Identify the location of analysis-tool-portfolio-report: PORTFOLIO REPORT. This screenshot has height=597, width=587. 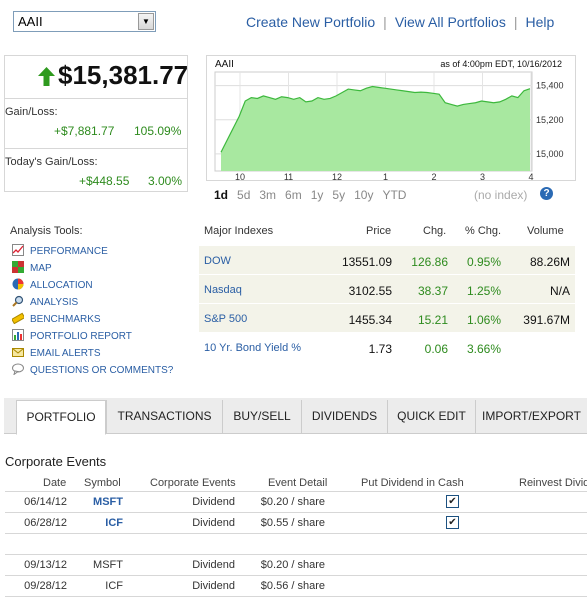
(72, 336).